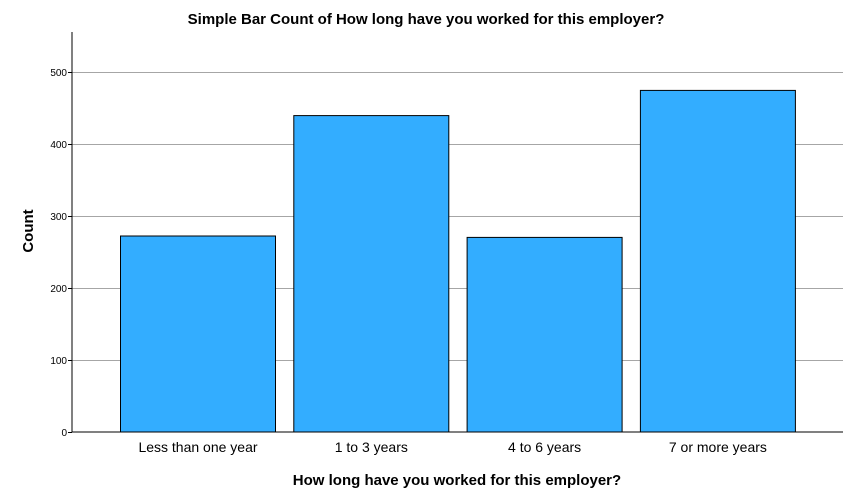  What do you see at coordinates (58, 217) in the screenshot?
I see `y-tick-label: 300` at bounding box center [58, 217].